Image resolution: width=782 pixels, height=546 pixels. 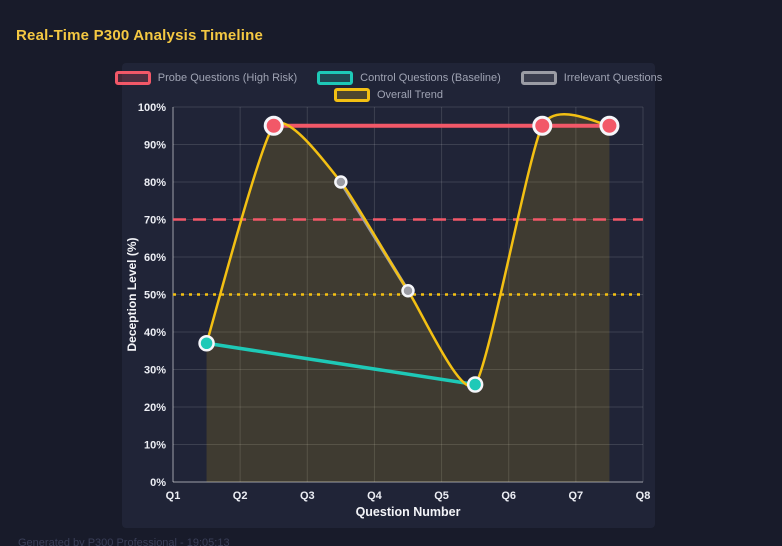 What do you see at coordinates (576, 496) in the screenshot?
I see `x-tick-label: Q7` at bounding box center [576, 496].